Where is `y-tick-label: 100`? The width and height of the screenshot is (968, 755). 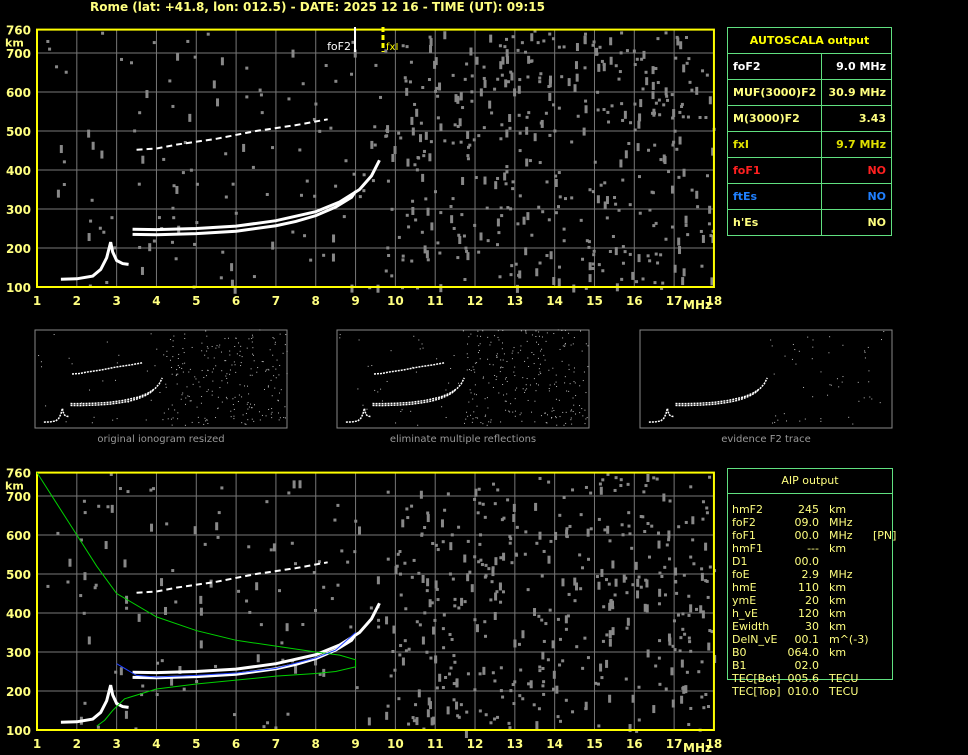 y-tick-label: 100 is located at coordinates (18, 288).